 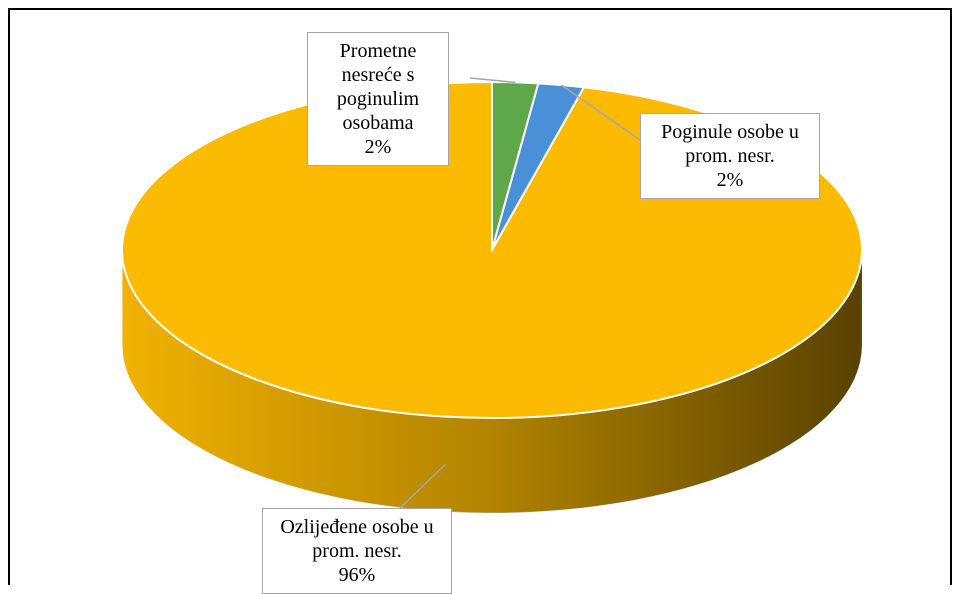 I want to click on data-label: Prometne nesreće s poginulim osobama 2%, so click(x=378, y=99).